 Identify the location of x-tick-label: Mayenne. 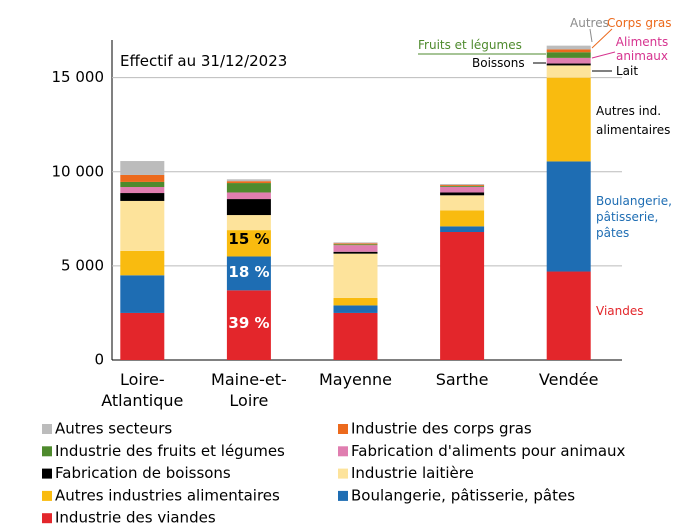
(355, 379).